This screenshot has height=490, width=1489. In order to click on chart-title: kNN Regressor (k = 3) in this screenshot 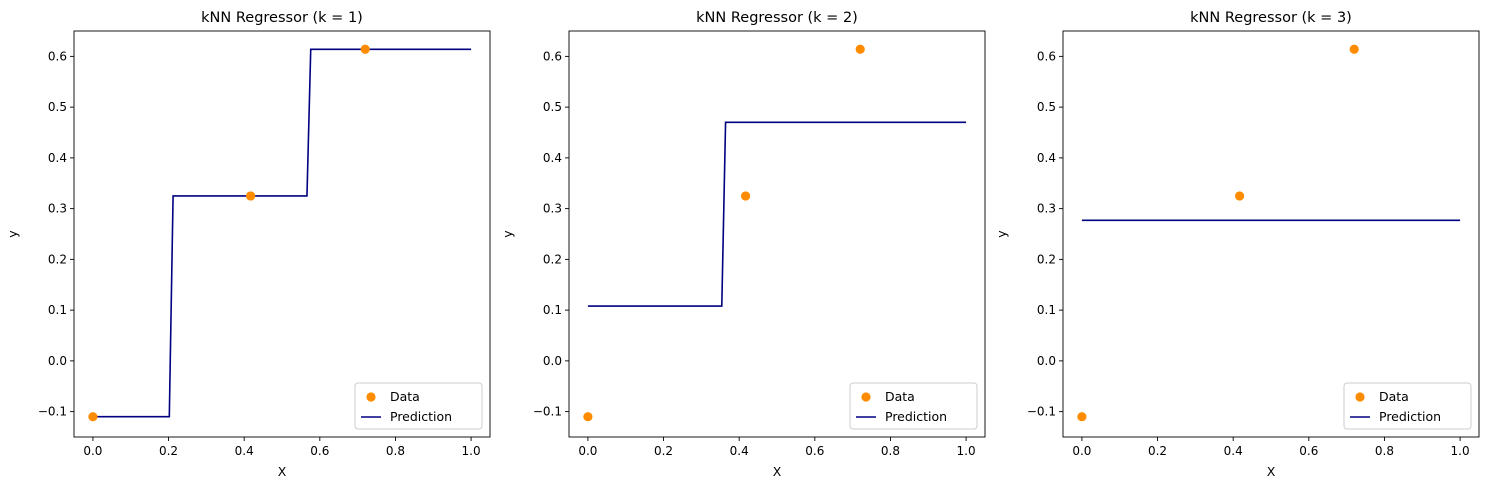, I will do `click(1271, 18)`.